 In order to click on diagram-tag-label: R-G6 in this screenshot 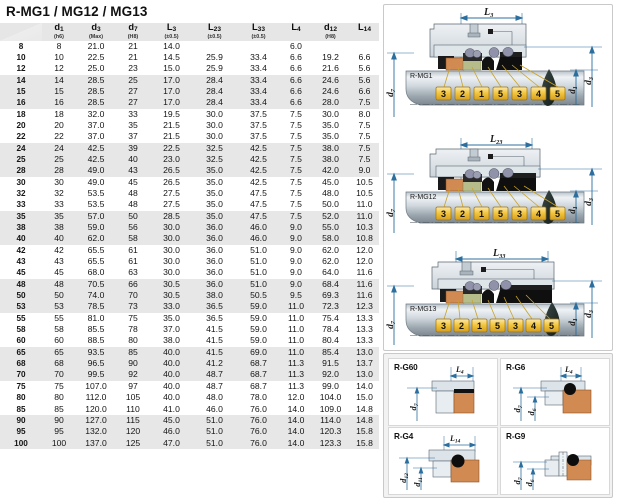, I will do `click(516, 367)`.